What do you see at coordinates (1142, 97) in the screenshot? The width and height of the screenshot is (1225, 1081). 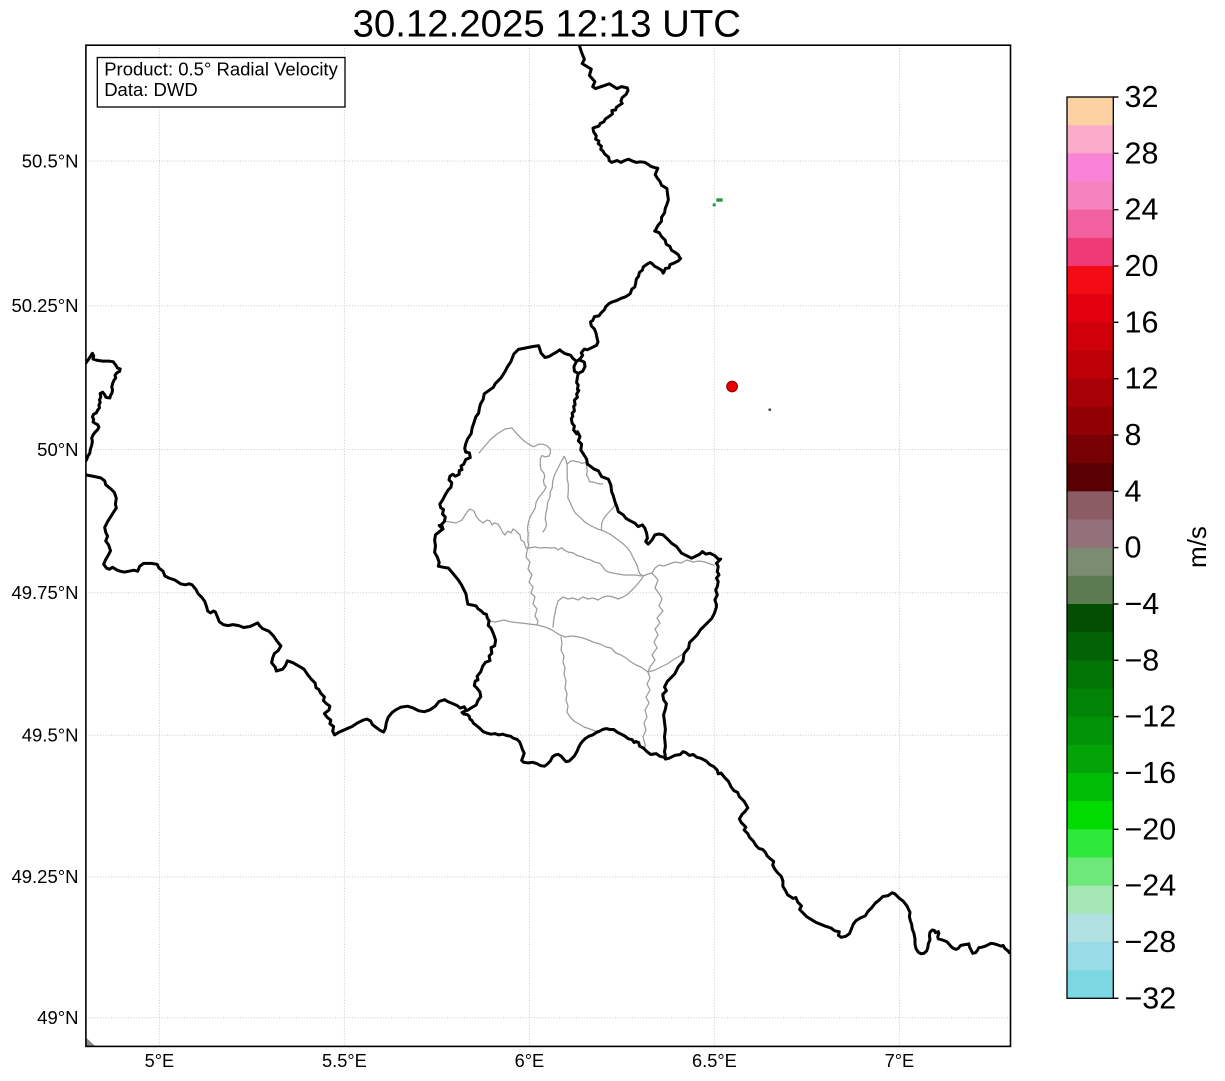 I see `svg-text: 32` at bounding box center [1142, 97].